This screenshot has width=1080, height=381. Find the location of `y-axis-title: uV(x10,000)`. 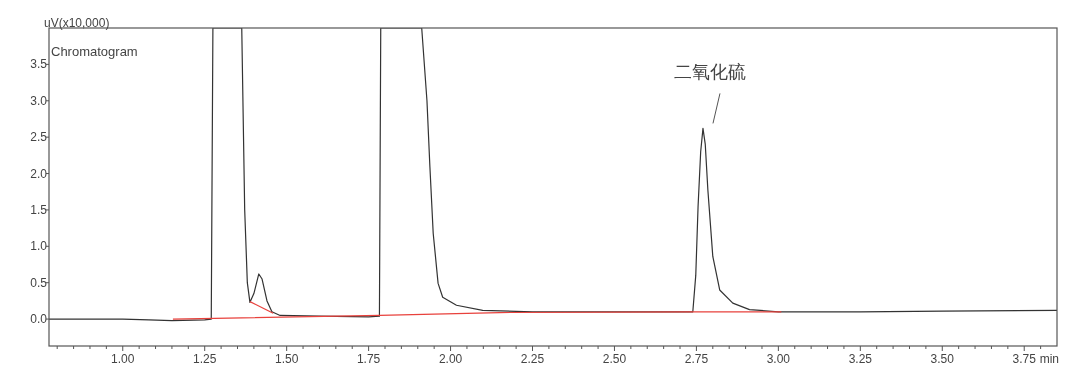

y-axis-title: uV(x10,000) is located at coordinates (77, 23).